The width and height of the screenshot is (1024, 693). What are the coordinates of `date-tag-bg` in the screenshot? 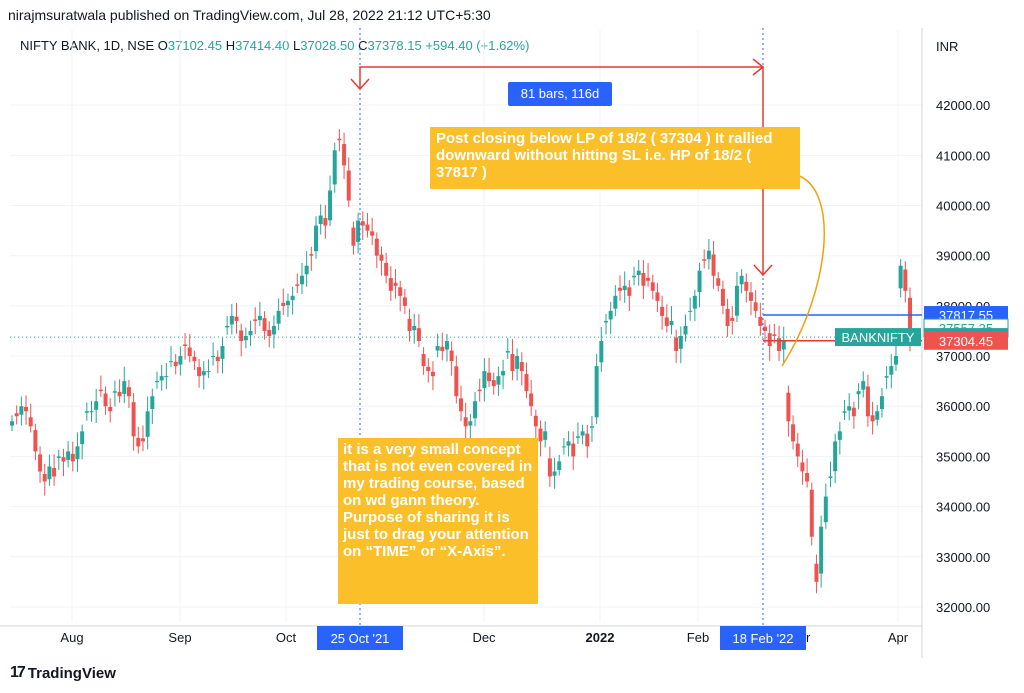 It's located at (763, 638).